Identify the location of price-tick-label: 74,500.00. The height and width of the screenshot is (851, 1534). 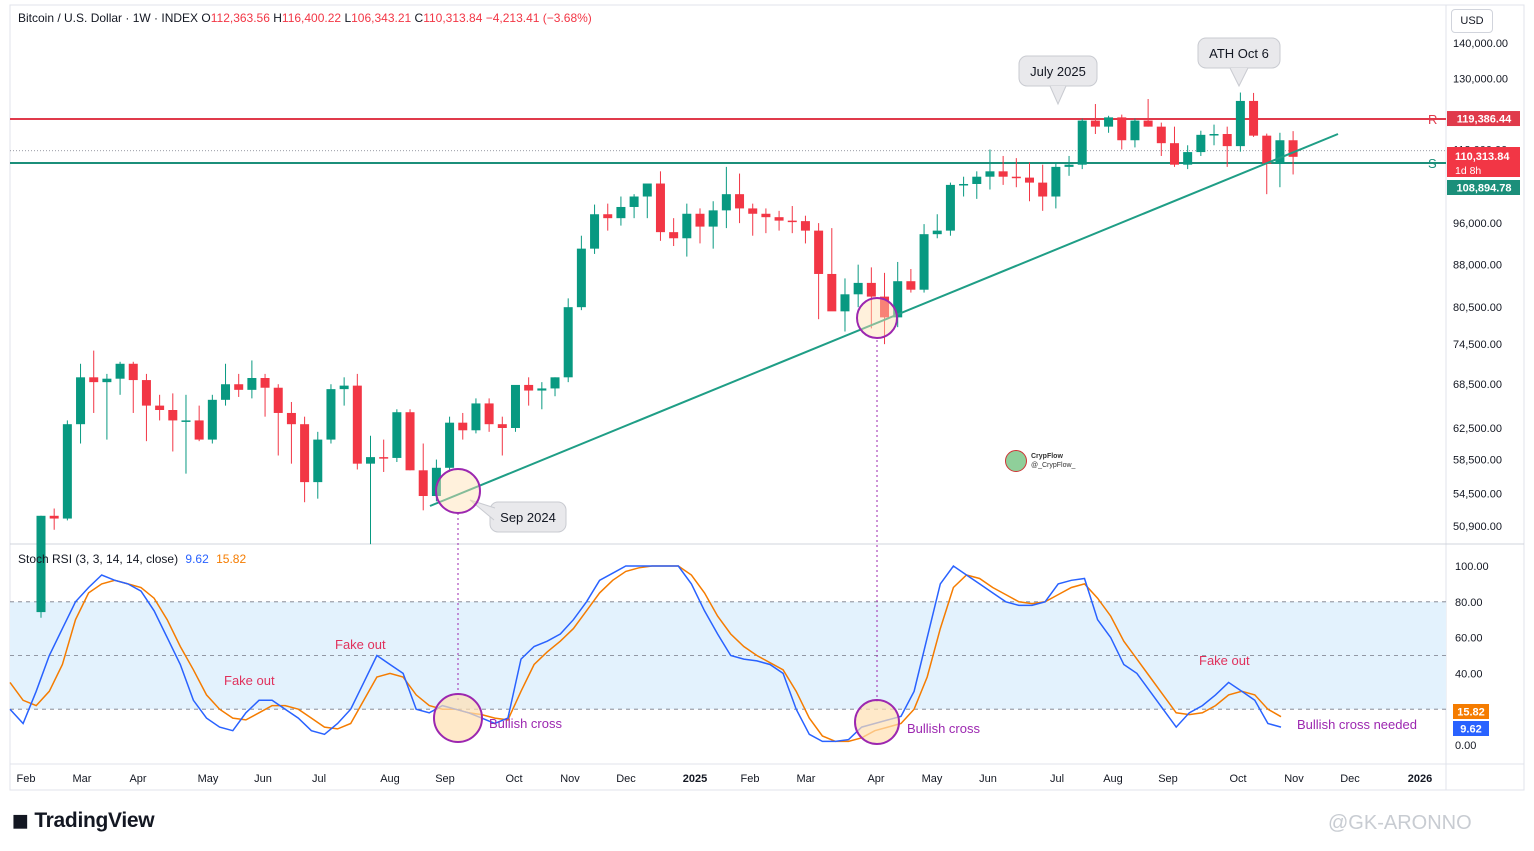
(1477, 345).